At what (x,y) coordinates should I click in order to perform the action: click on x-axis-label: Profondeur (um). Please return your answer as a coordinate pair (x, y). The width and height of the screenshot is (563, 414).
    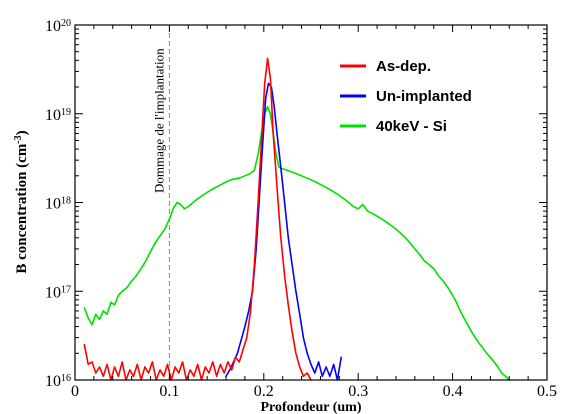
    Looking at the image, I should click on (311, 407).